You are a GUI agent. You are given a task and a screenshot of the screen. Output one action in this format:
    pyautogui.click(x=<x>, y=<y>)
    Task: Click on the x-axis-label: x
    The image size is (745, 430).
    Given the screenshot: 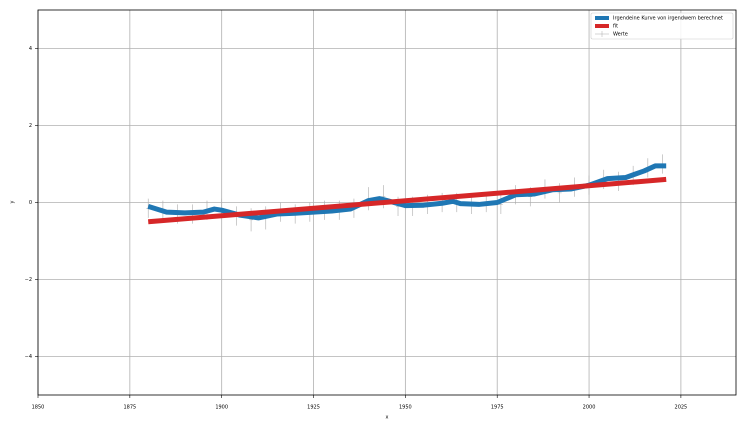 What is the action you would take?
    pyautogui.click(x=387, y=418)
    